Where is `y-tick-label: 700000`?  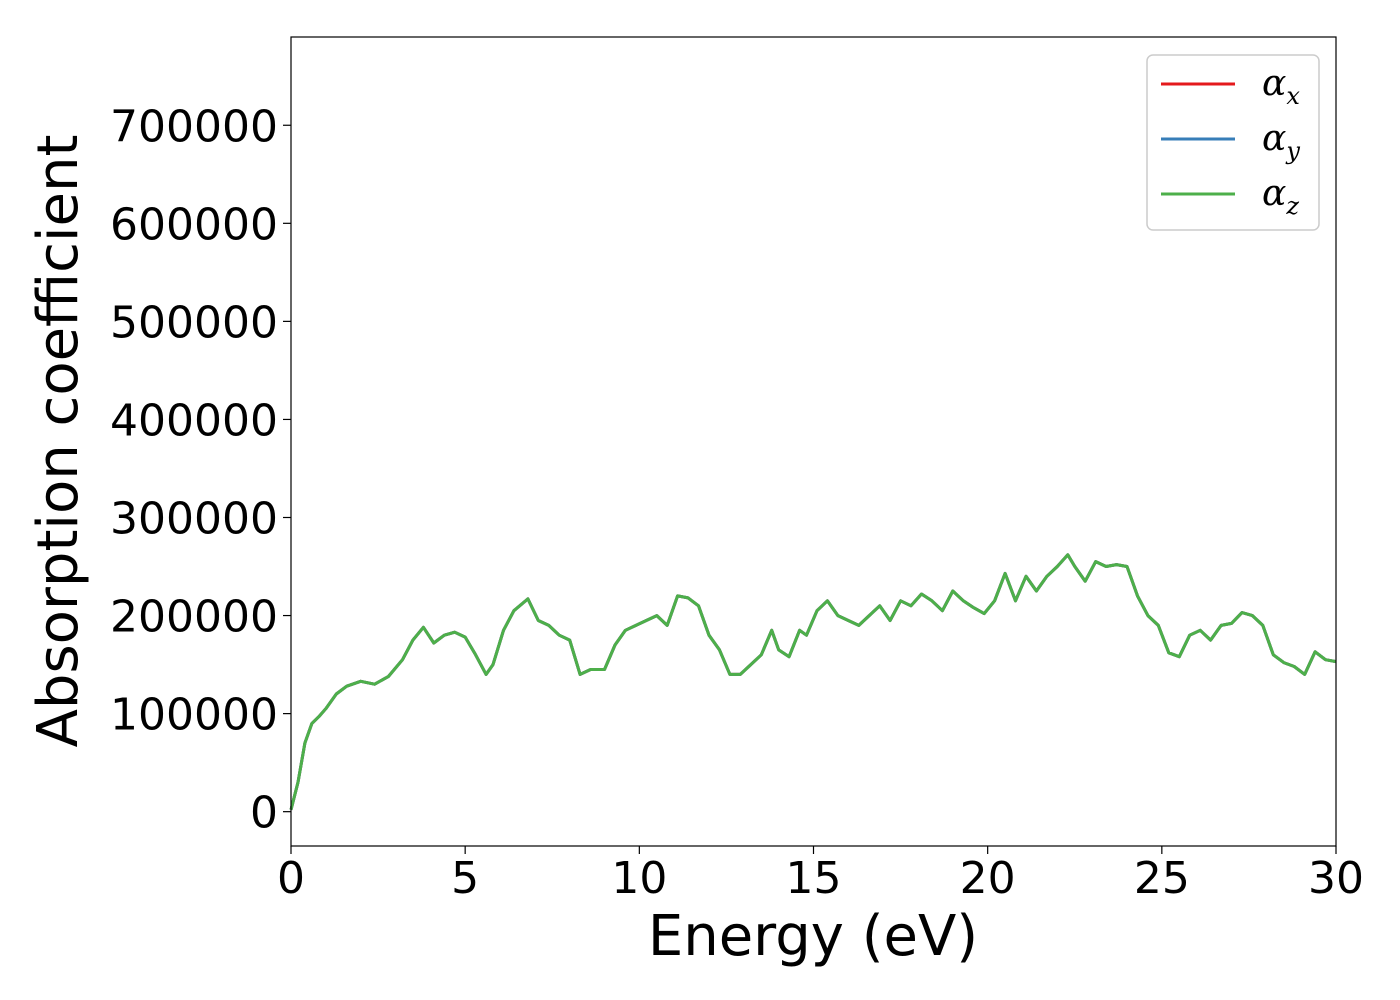
y-tick-label: 700000 is located at coordinates (194, 126).